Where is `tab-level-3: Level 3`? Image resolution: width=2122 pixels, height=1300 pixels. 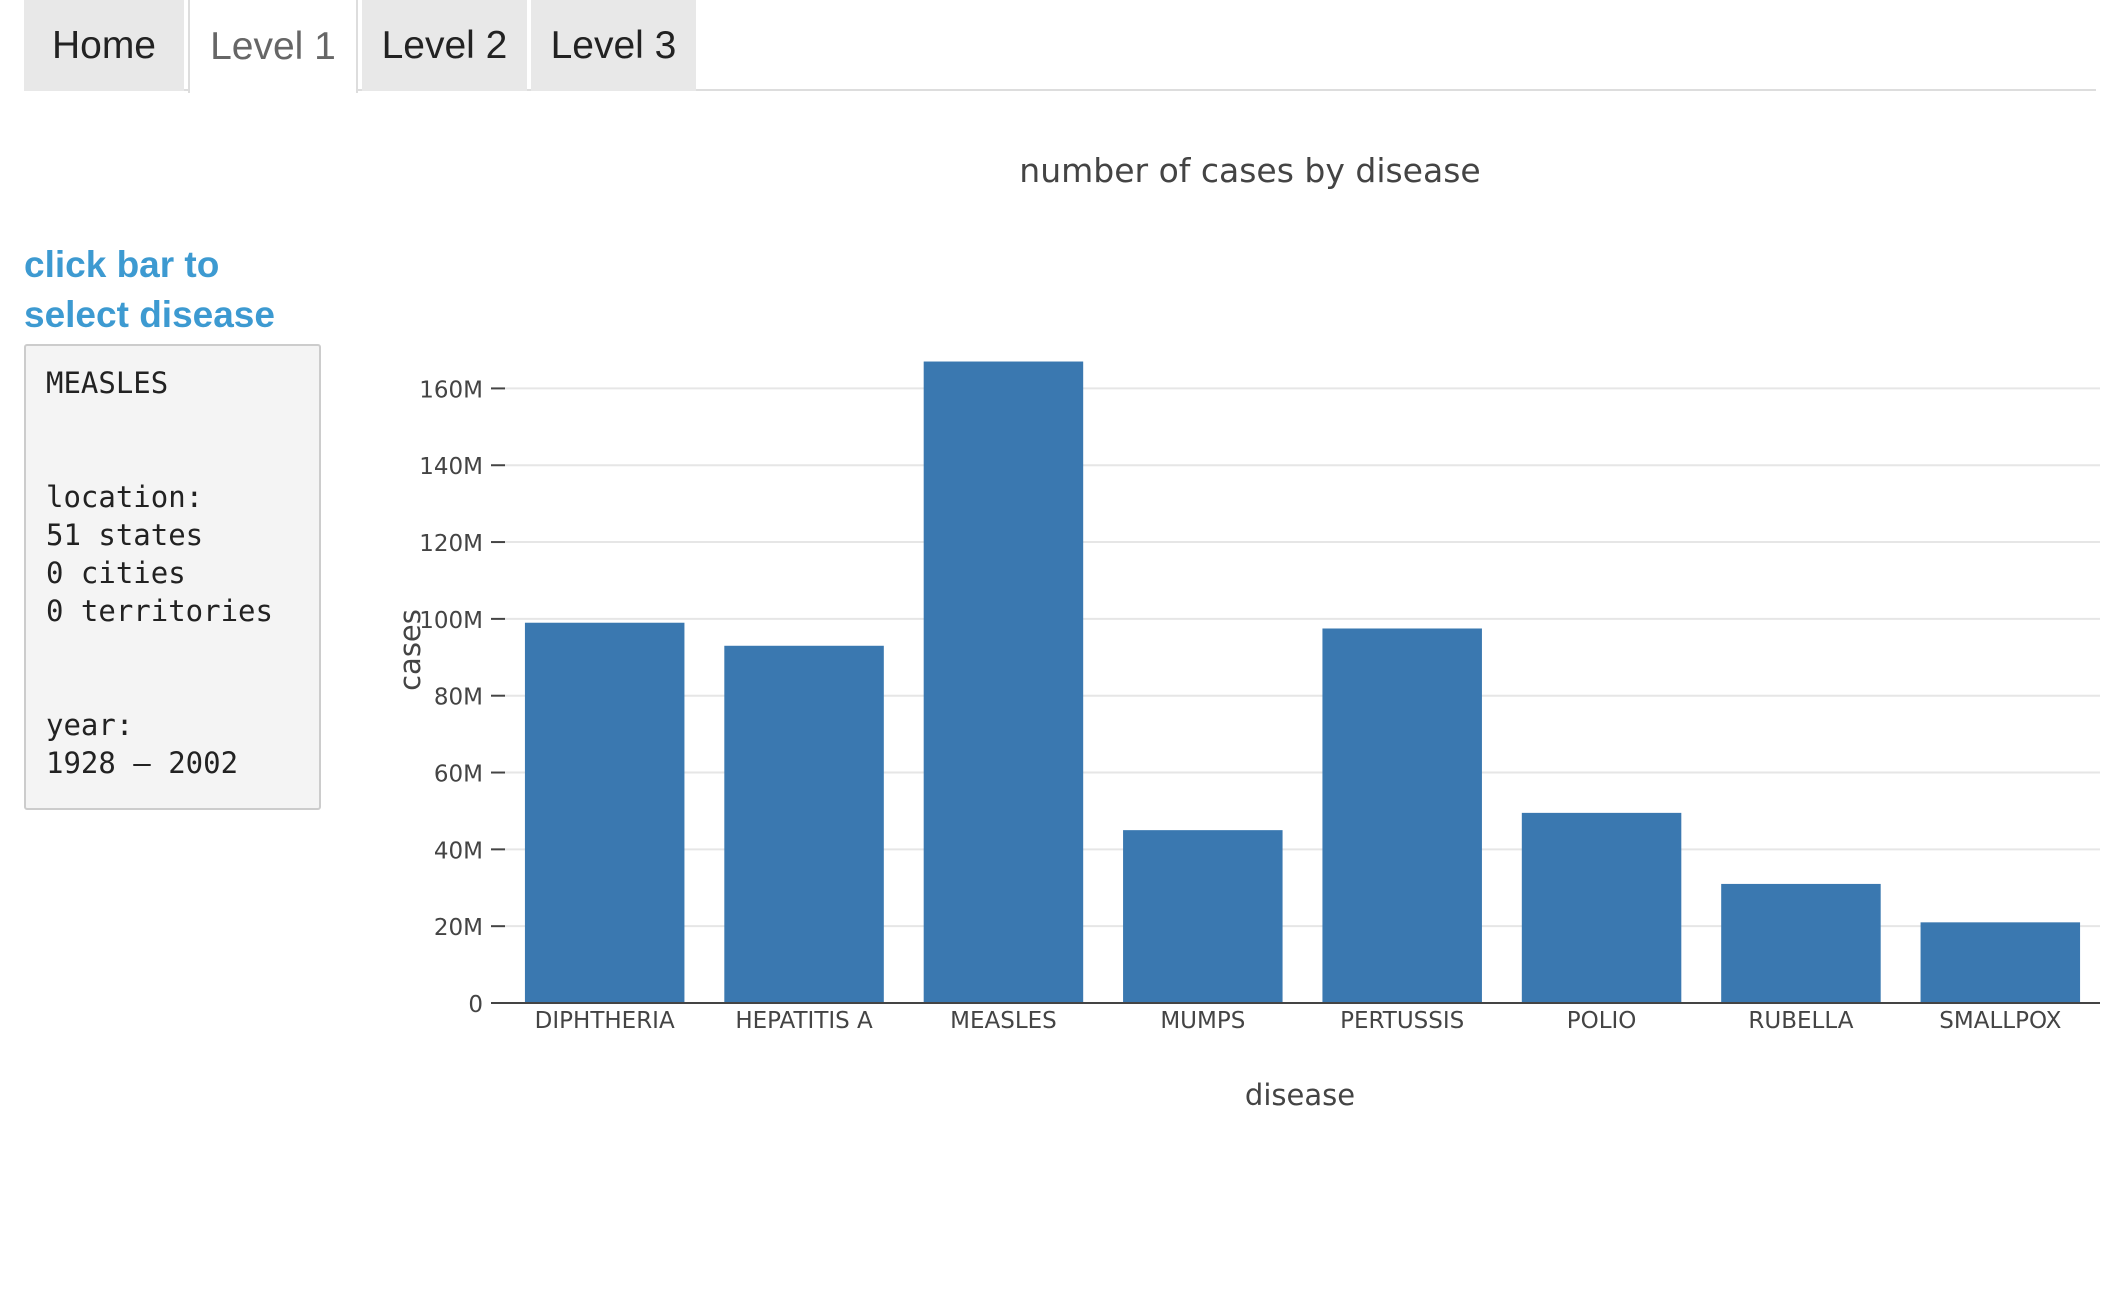
tab-level-3: Level 3 is located at coordinates (613, 45).